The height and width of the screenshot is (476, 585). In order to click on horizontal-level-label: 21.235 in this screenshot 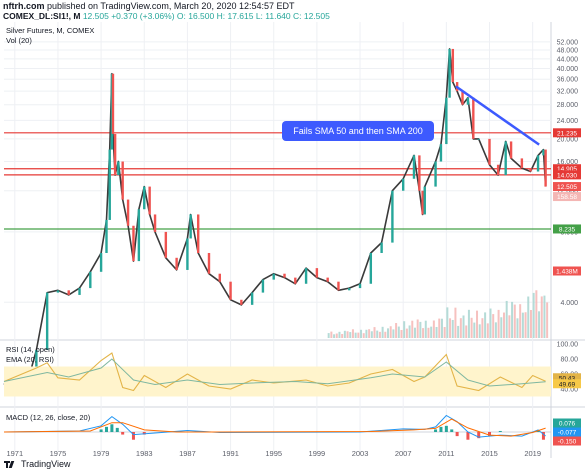, I will do `click(567, 133)`.